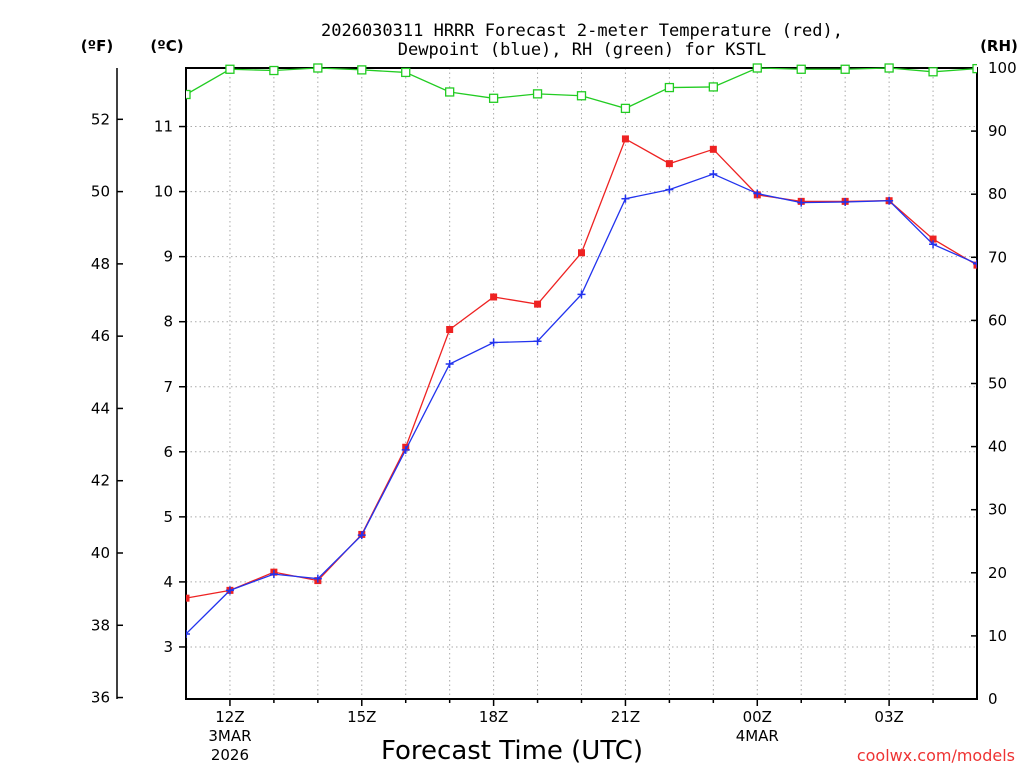  What do you see at coordinates (168, 322) in the screenshot?
I see `celsius-tick-label: 8` at bounding box center [168, 322].